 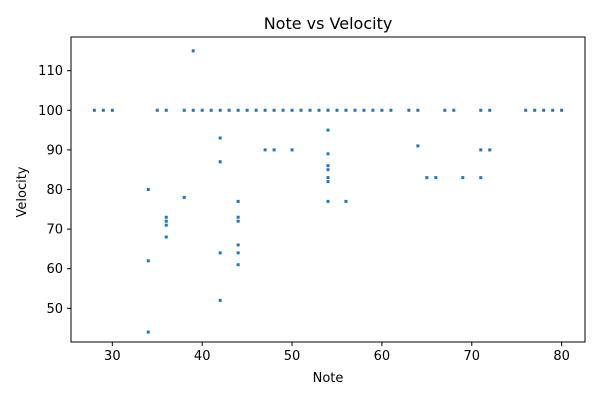 I want to click on y-tick-label: 70, so click(x=54, y=230).